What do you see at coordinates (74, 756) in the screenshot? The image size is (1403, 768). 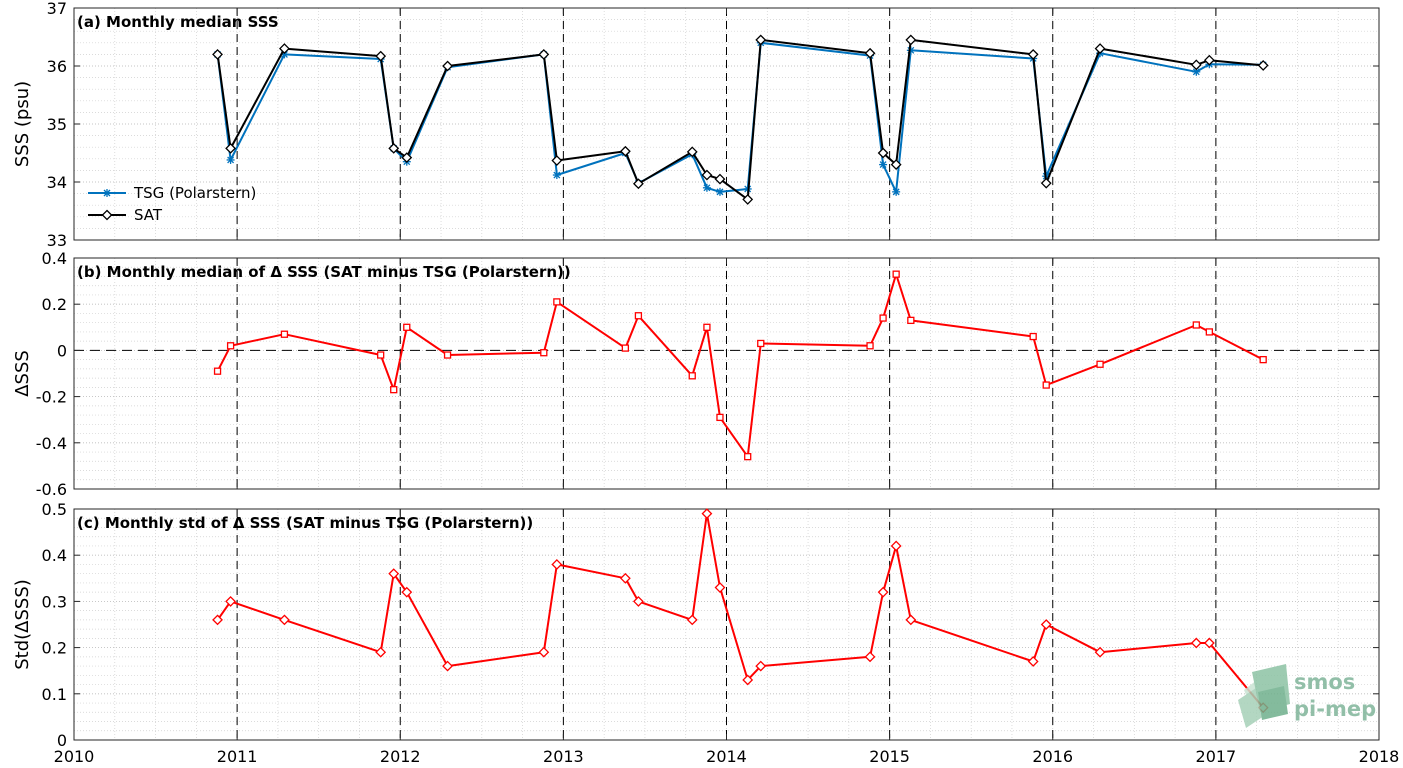 I see `x-tick-label: 2010` at bounding box center [74, 756].